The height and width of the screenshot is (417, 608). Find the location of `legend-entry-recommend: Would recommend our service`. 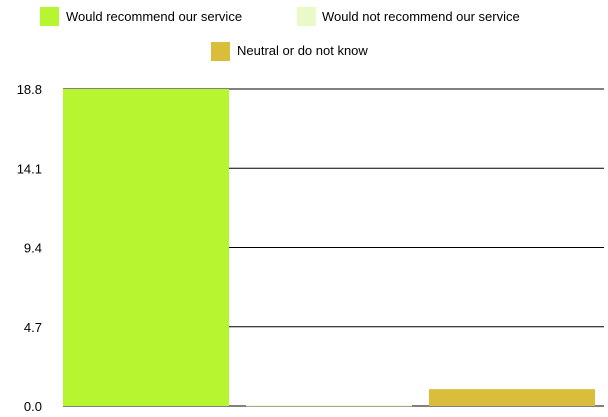

legend-entry-recommend: Would recommend our service is located at coordinates (141, 16).